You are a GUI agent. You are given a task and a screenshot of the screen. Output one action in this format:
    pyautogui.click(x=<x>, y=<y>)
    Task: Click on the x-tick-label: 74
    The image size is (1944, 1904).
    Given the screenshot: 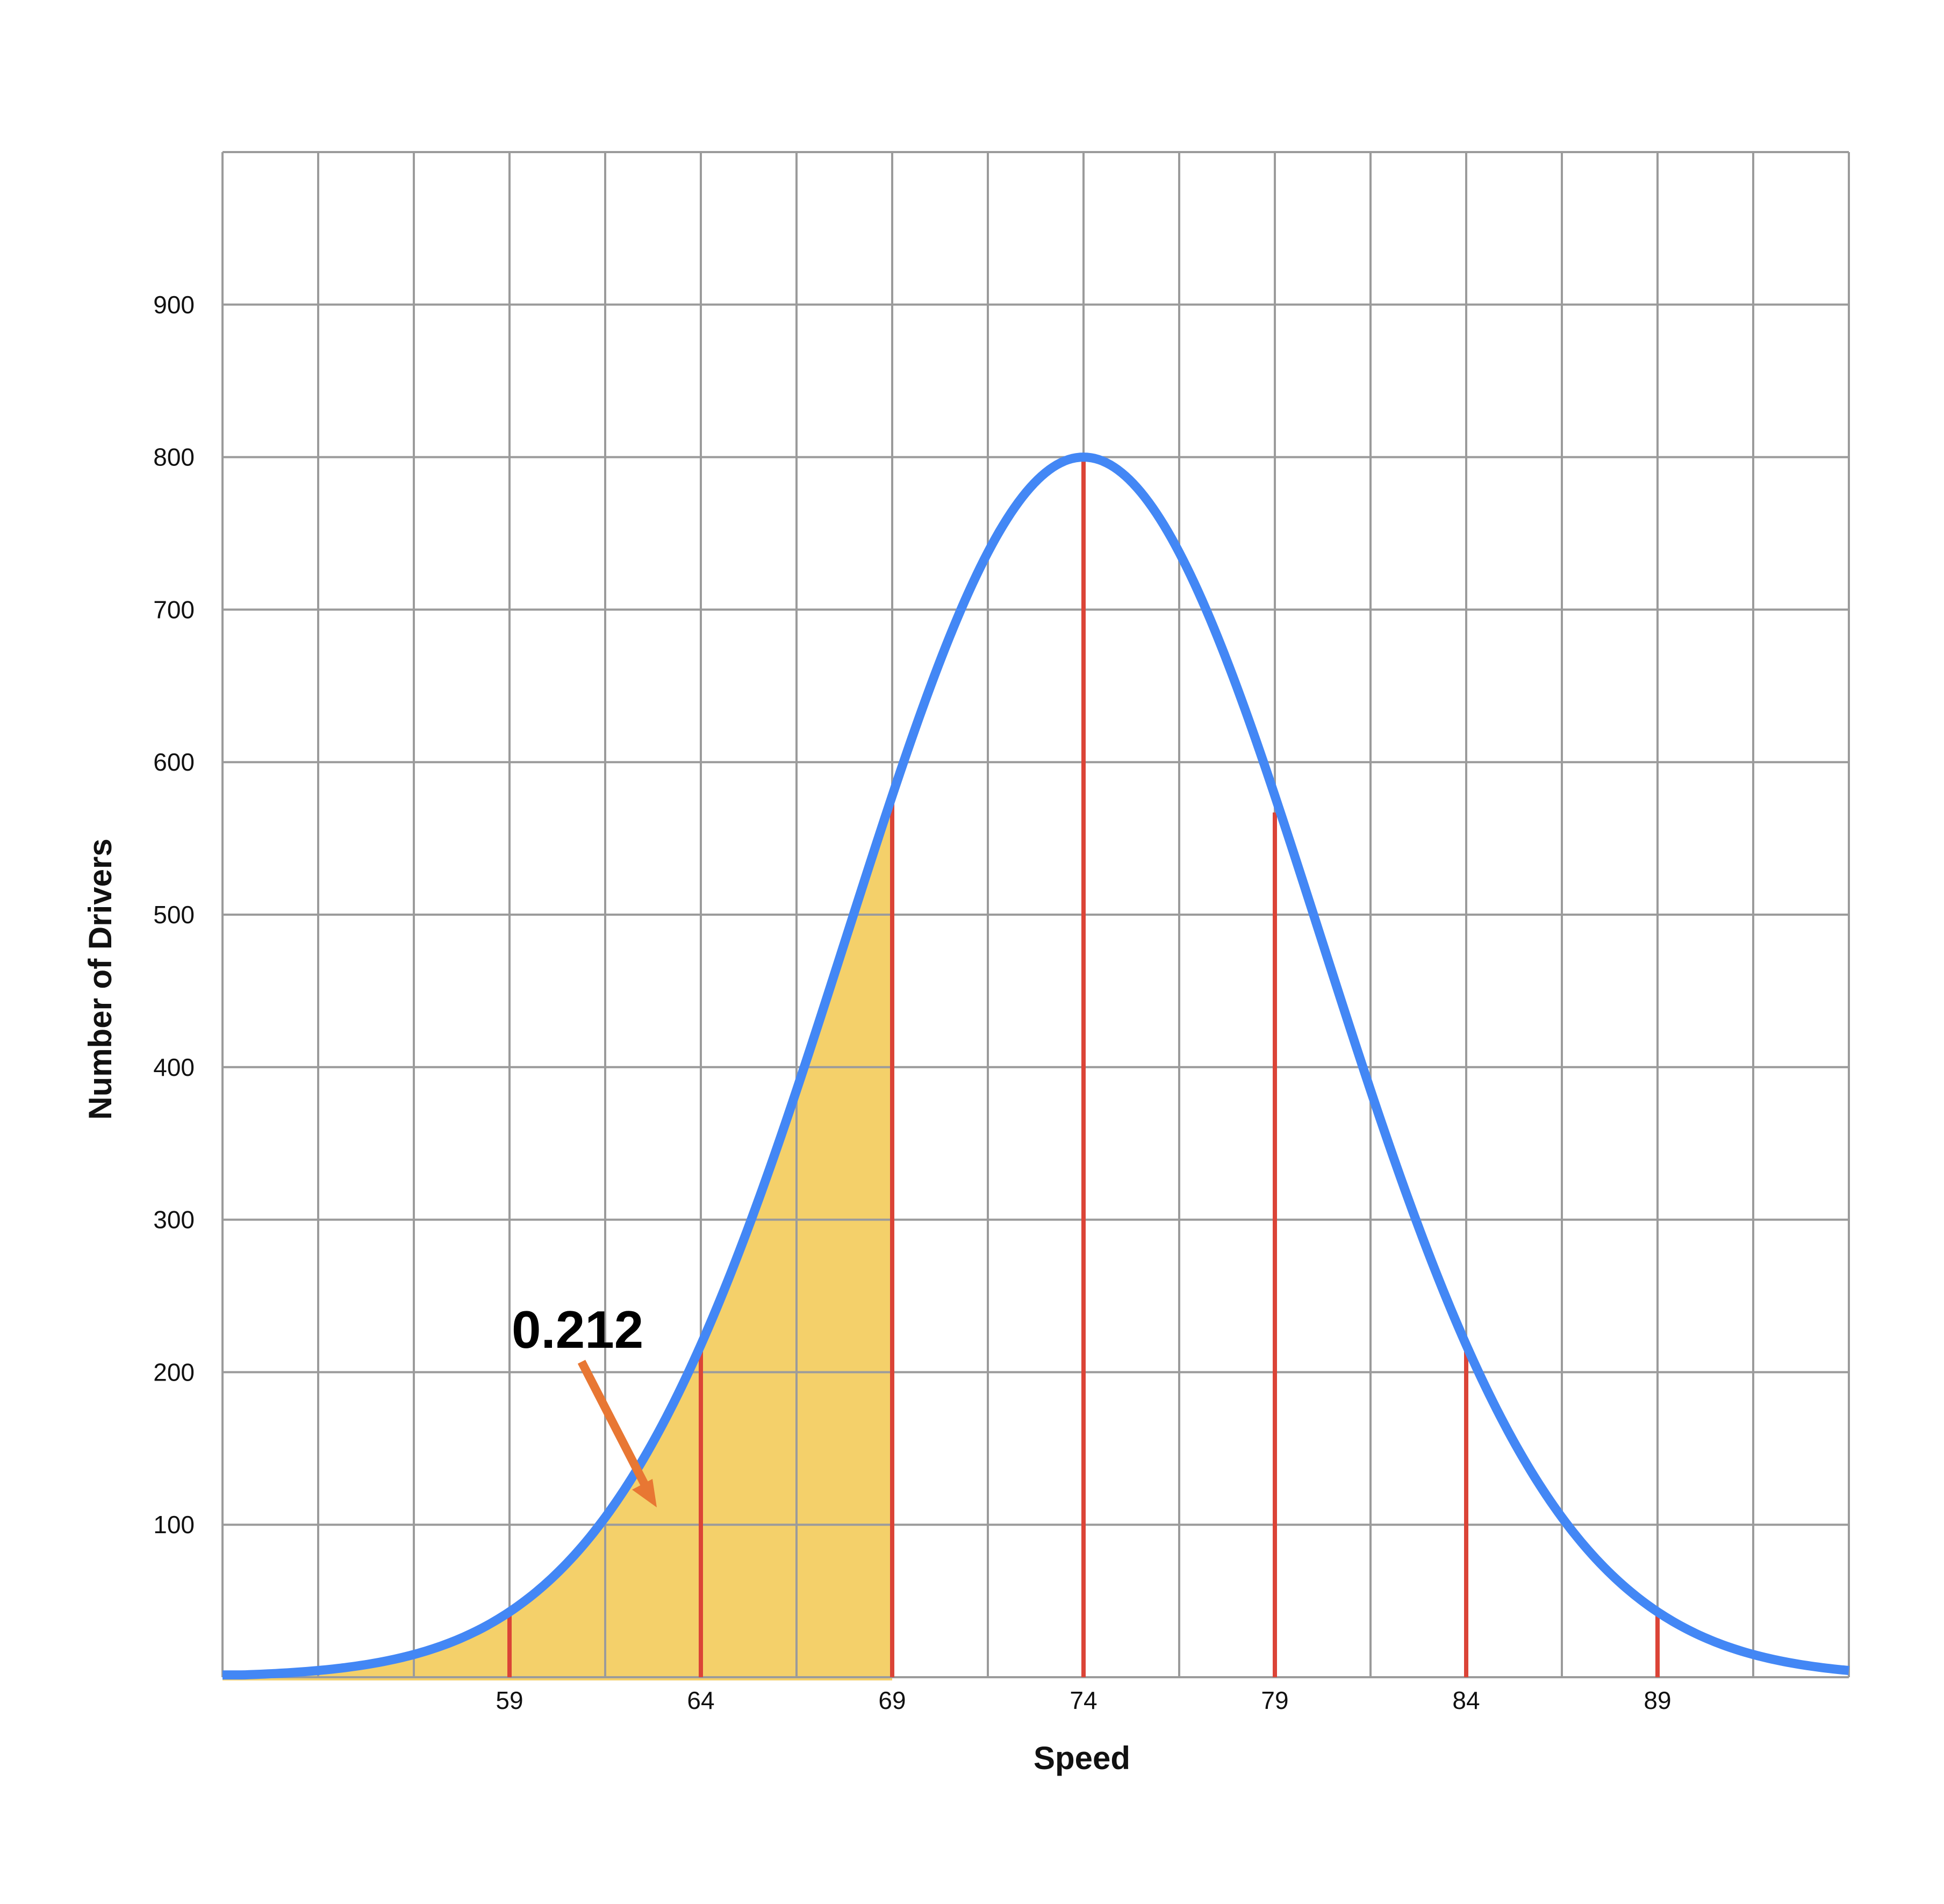 What is the action you would take?
    pyautogui.click(x=1084, y=1700)
    